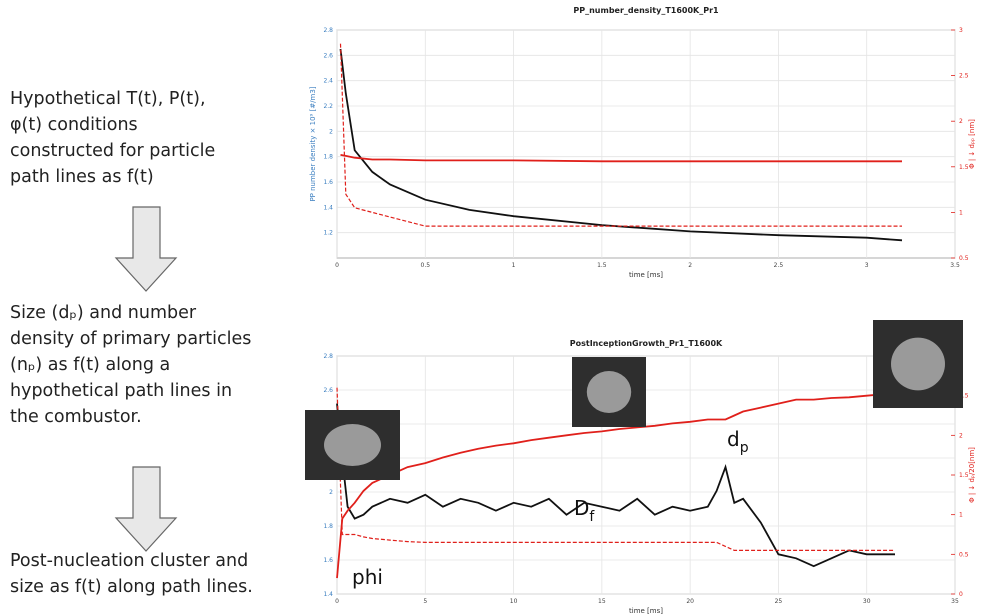  What do you see at coordinates (113, 151) in the screenshot?
I see `text-line: constructed for particle` at bounding box center [113, 151].